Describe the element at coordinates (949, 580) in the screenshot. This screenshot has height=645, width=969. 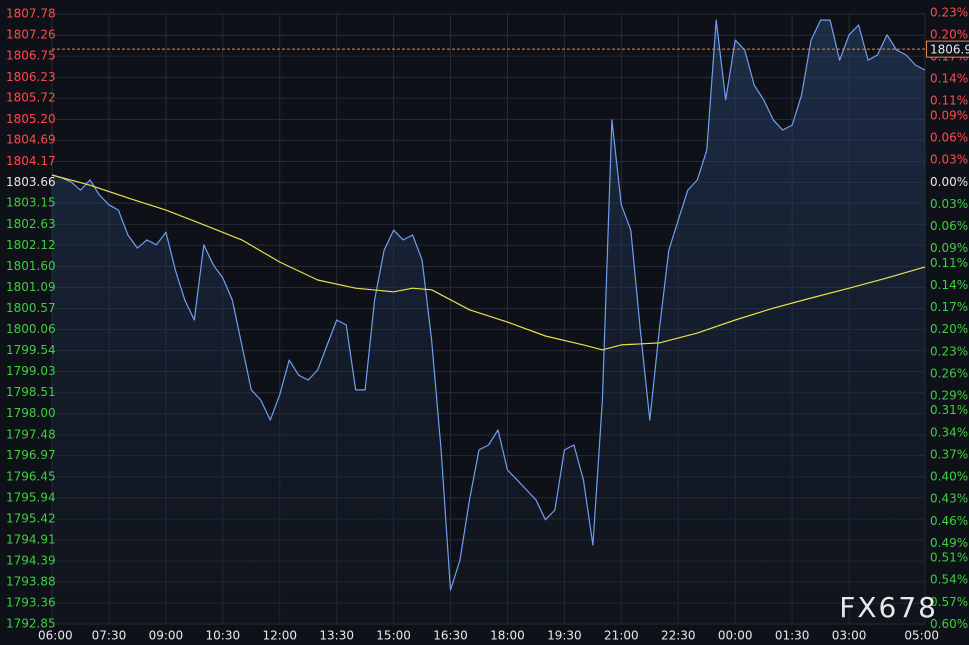
I see `y2-tick-label: 0.54%` at that location.